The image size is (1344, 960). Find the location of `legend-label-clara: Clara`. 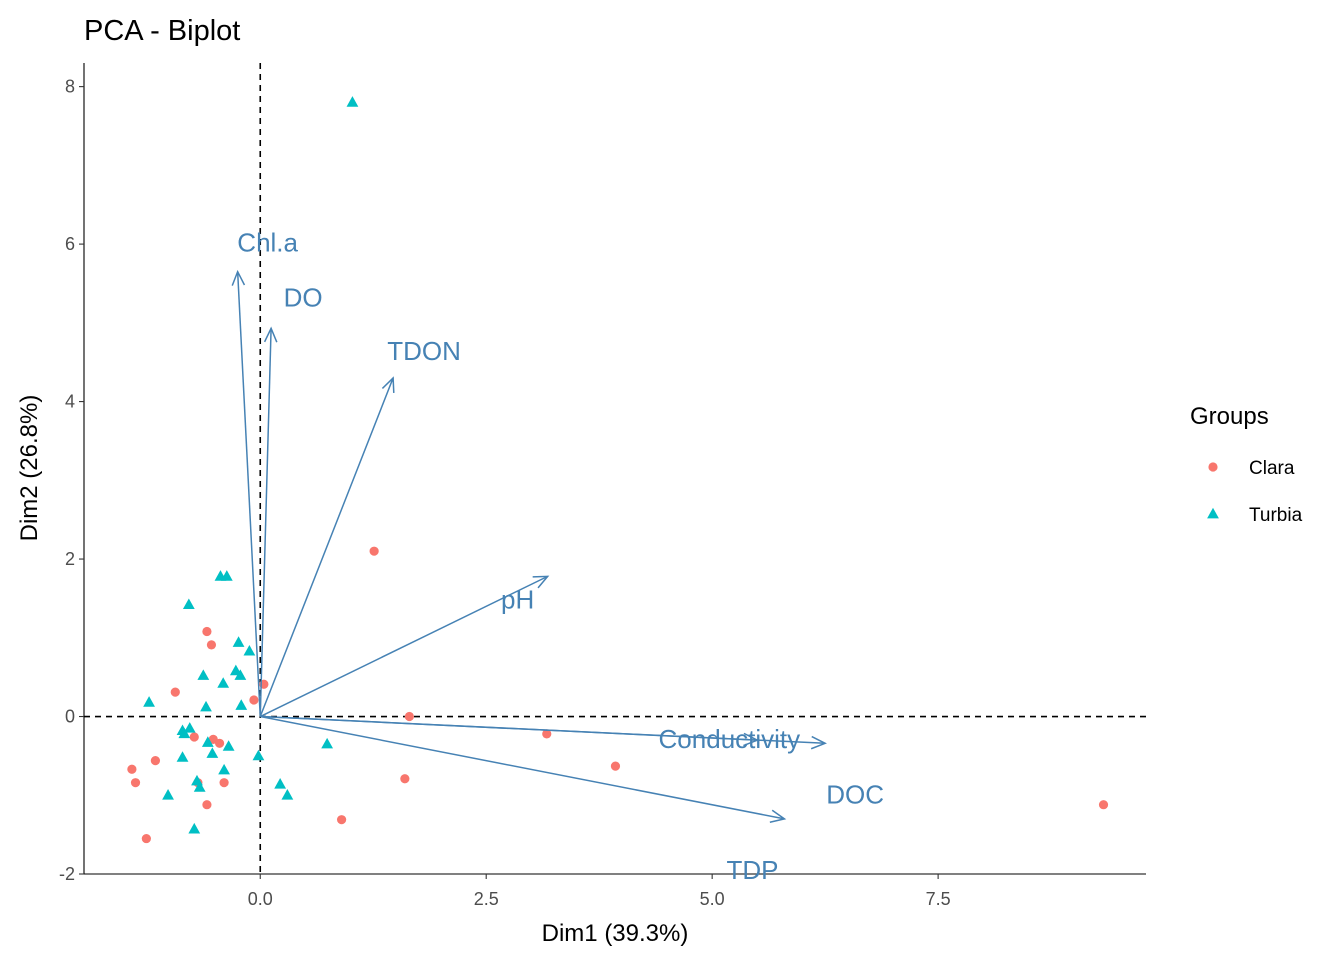

legend-label-clara: Clara is located at coordinates (1272, 468).